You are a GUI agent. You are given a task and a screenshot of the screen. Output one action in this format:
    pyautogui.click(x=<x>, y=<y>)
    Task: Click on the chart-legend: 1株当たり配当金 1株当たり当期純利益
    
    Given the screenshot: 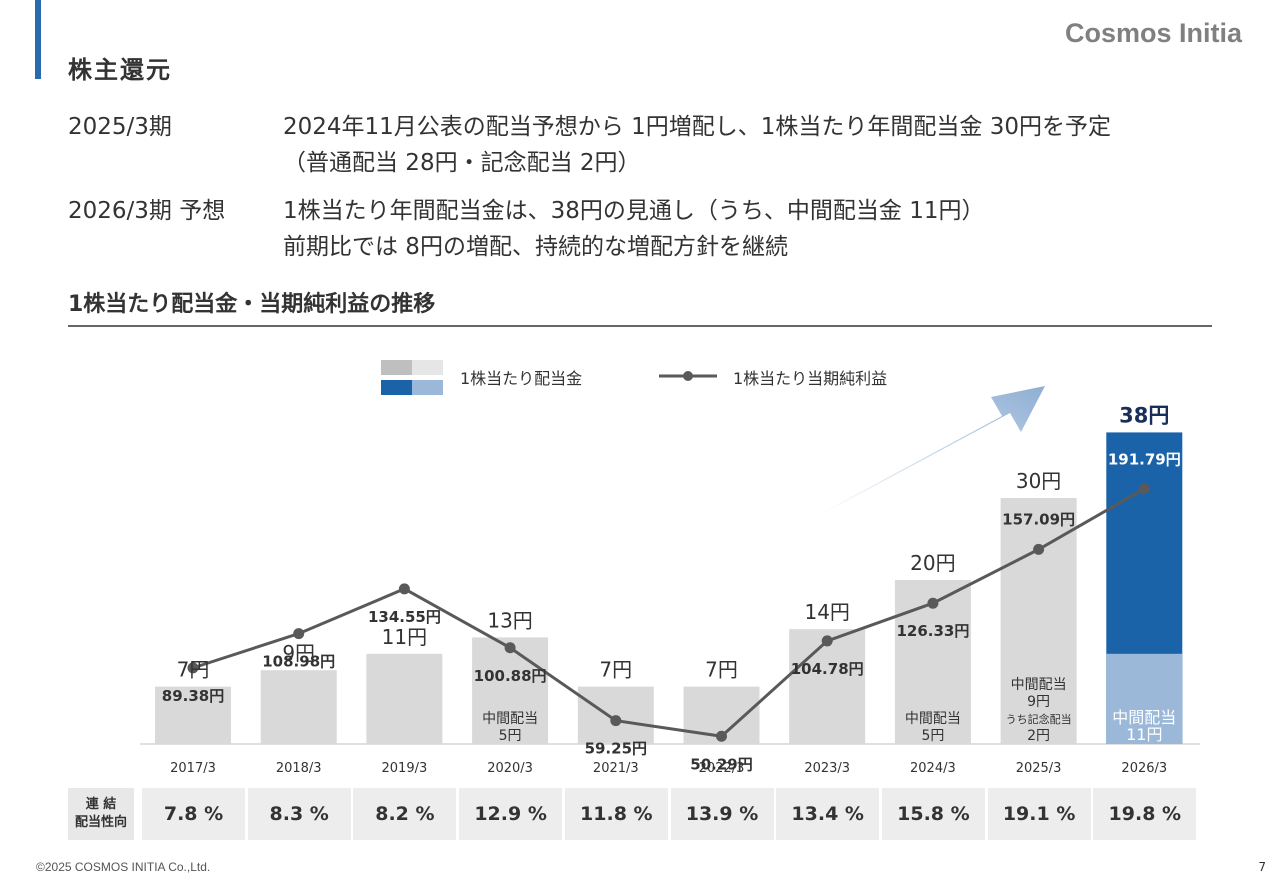 What is the action you would take?
    pyautogui.click(x=634, y=377)
    